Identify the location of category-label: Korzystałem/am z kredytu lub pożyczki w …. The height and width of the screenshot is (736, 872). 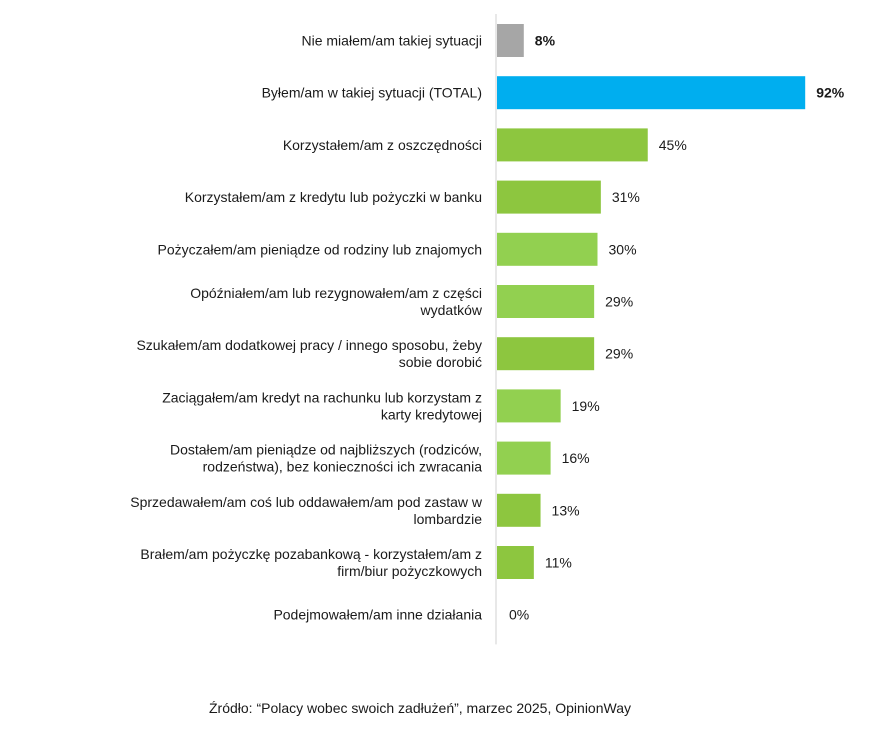
(333, 197).